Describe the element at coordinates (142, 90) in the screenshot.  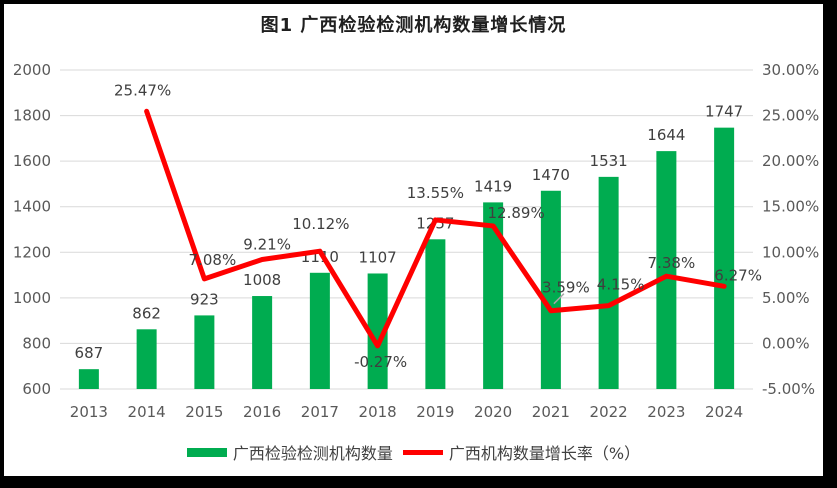
I see `line-value-label: 25.47%` at that location.